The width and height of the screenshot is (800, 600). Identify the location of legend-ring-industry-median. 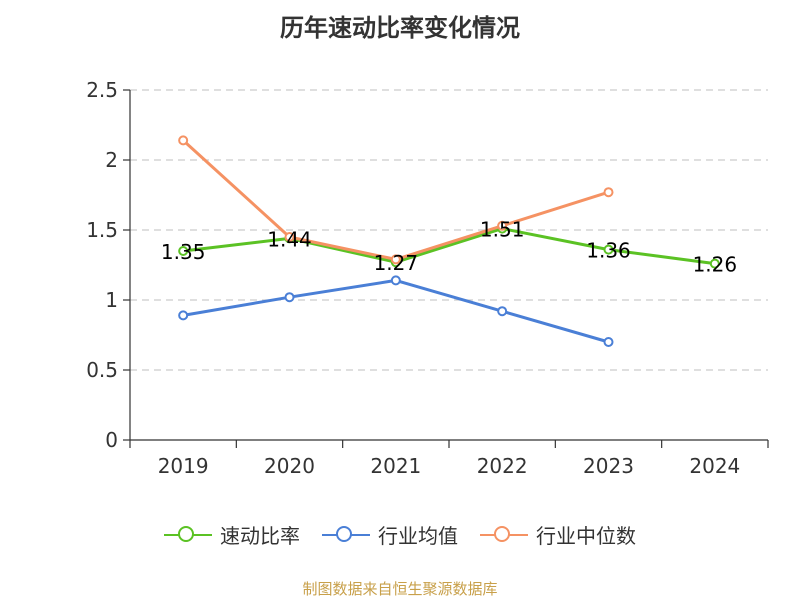
(502, 533).